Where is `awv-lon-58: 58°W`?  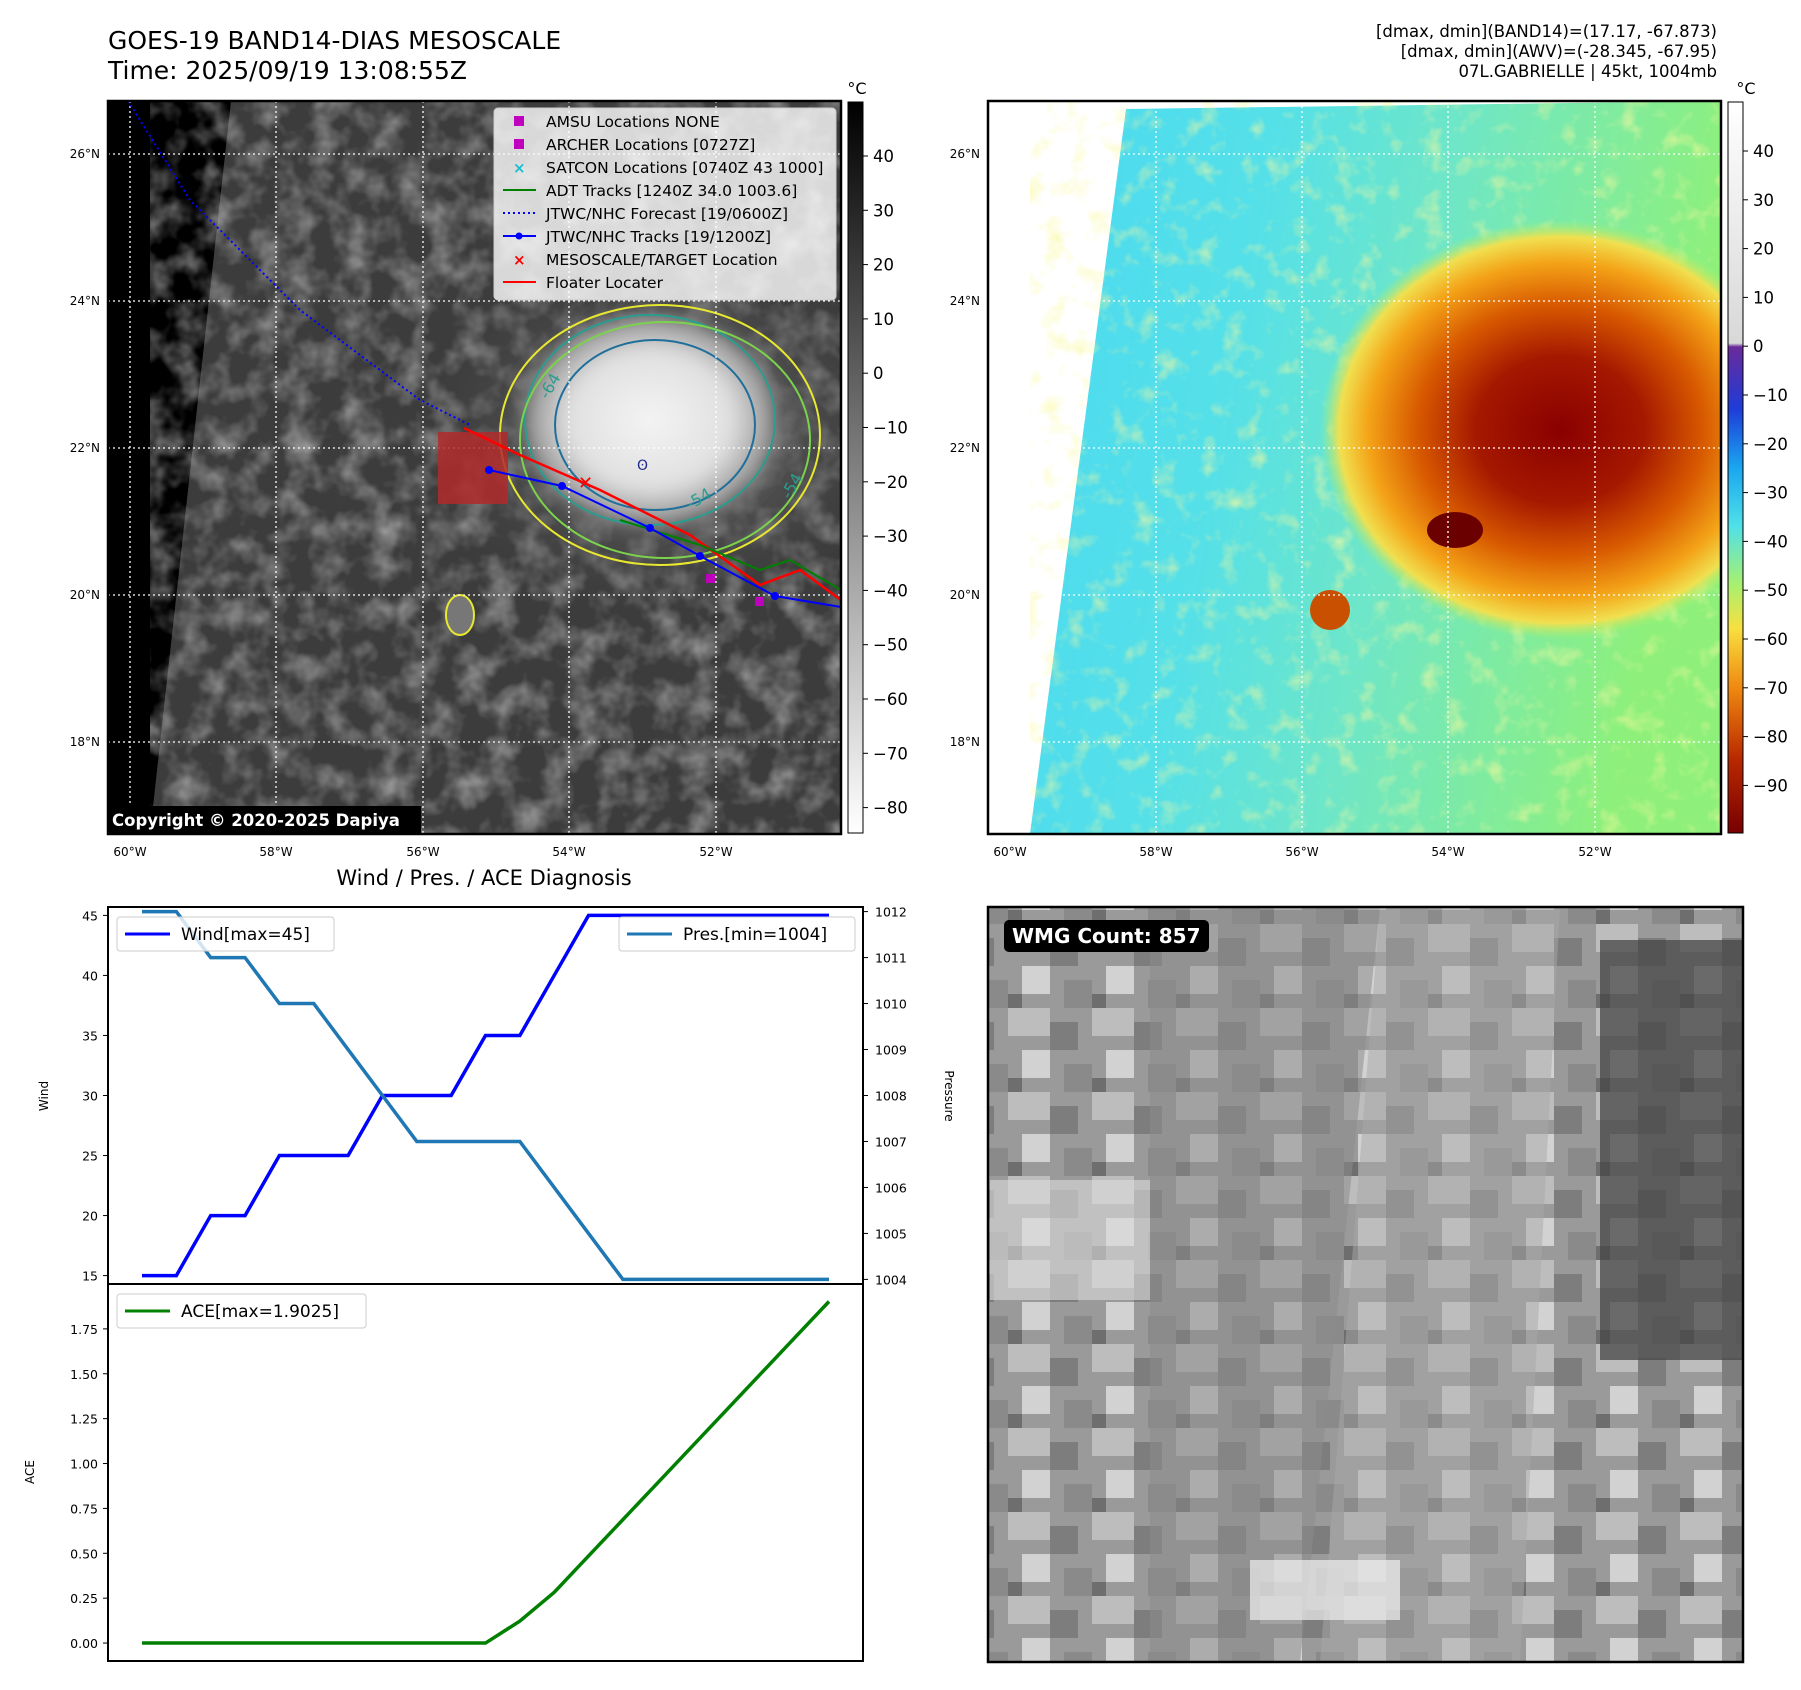
awv-lon-58: 58°W is located at coordinates (1155, 852).